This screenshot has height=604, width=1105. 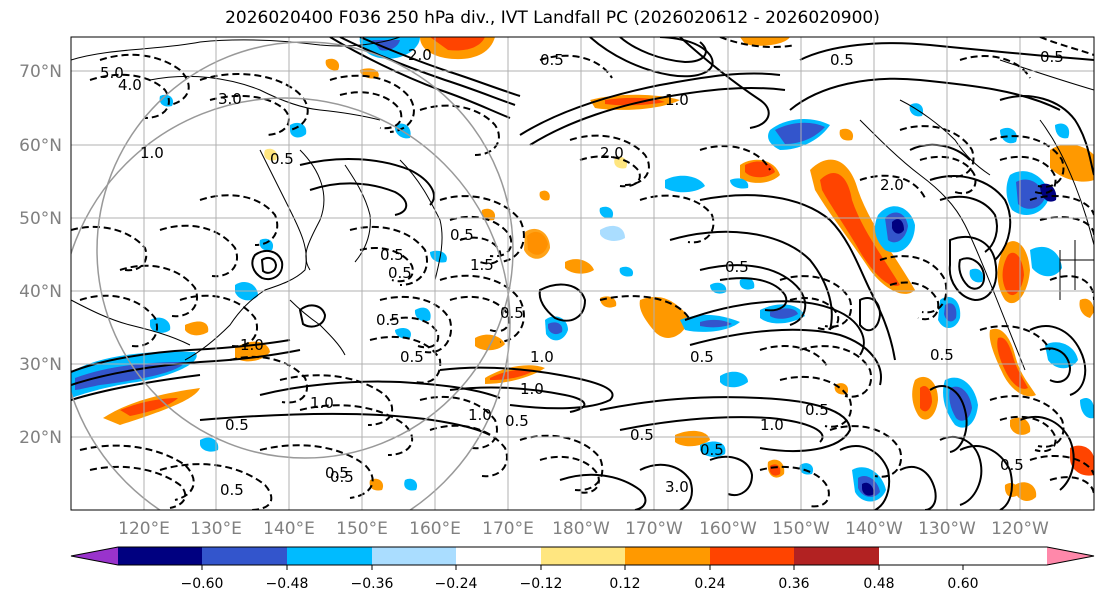 I want to click on contour-label: 1.5, so click(x=482, y=265).